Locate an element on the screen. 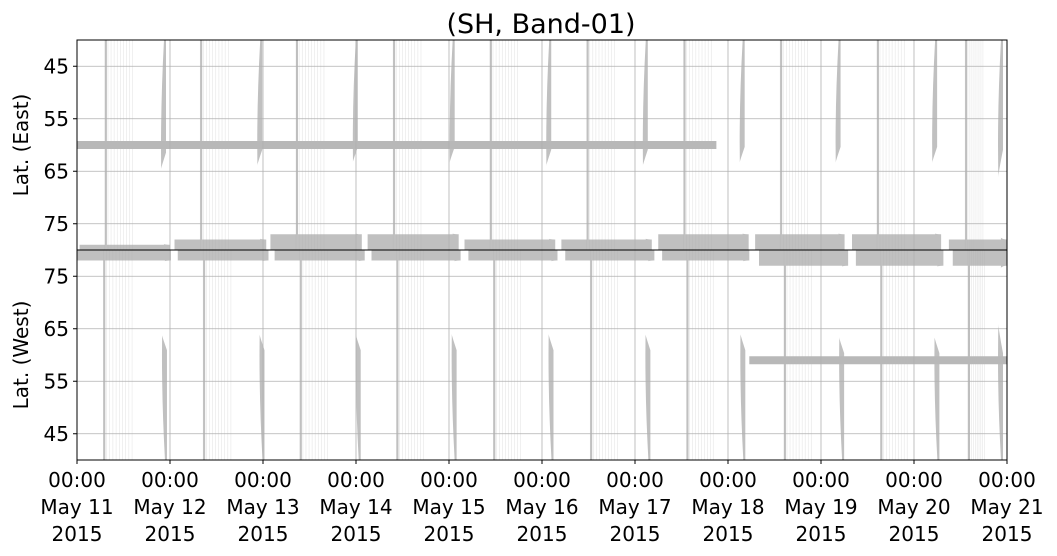  xtick-year-11: 2015 is located at coordinates (1007, 534).